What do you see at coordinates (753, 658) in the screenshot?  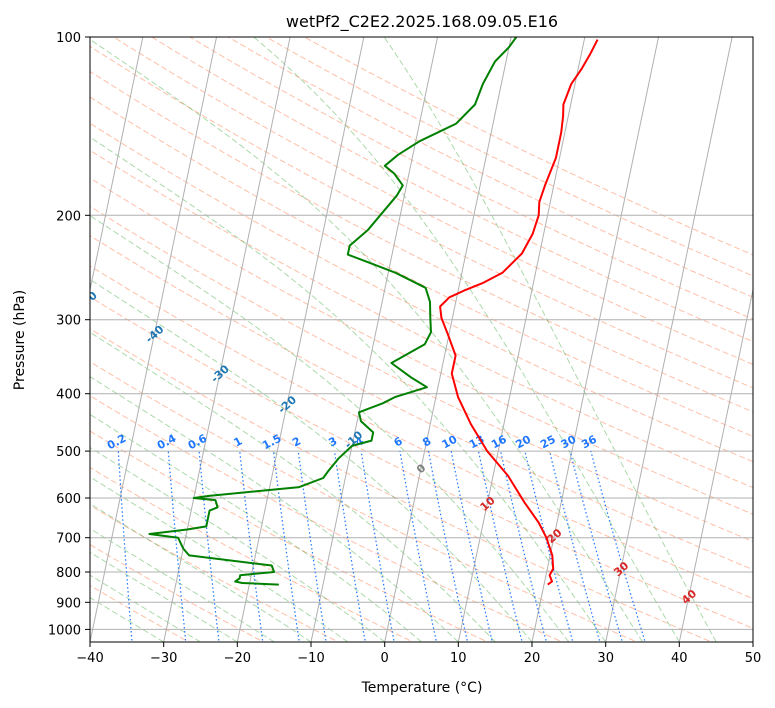 I see `x-tick-label: 50` at bounding box center [753, 658].